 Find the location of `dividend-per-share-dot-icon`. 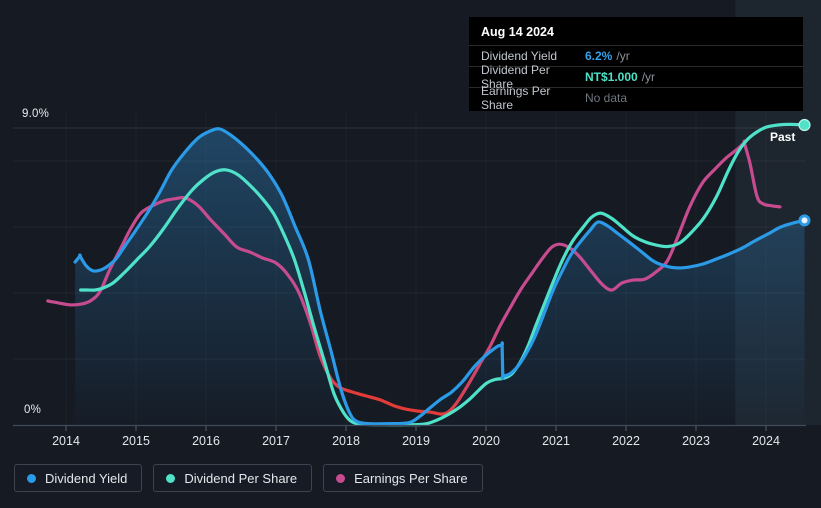

dividend-per-share-dot-icon is located at coordinates (171, 478).